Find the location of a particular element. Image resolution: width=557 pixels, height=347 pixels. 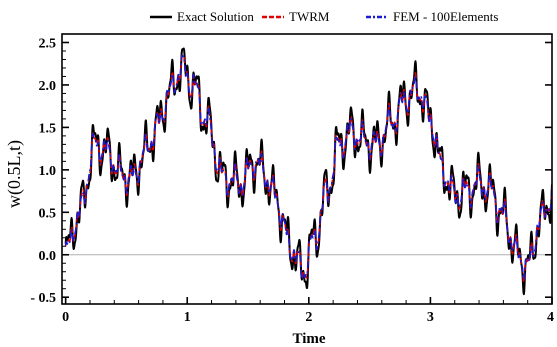

x-tick-label-2: 2 is located at coordinates (308, 317).